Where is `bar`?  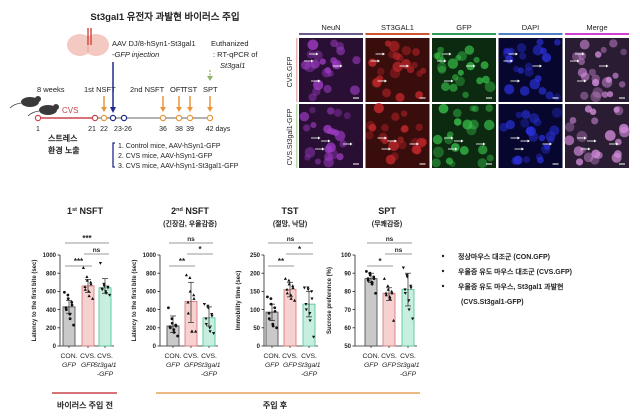
bar is located at coordinates (105, 317).